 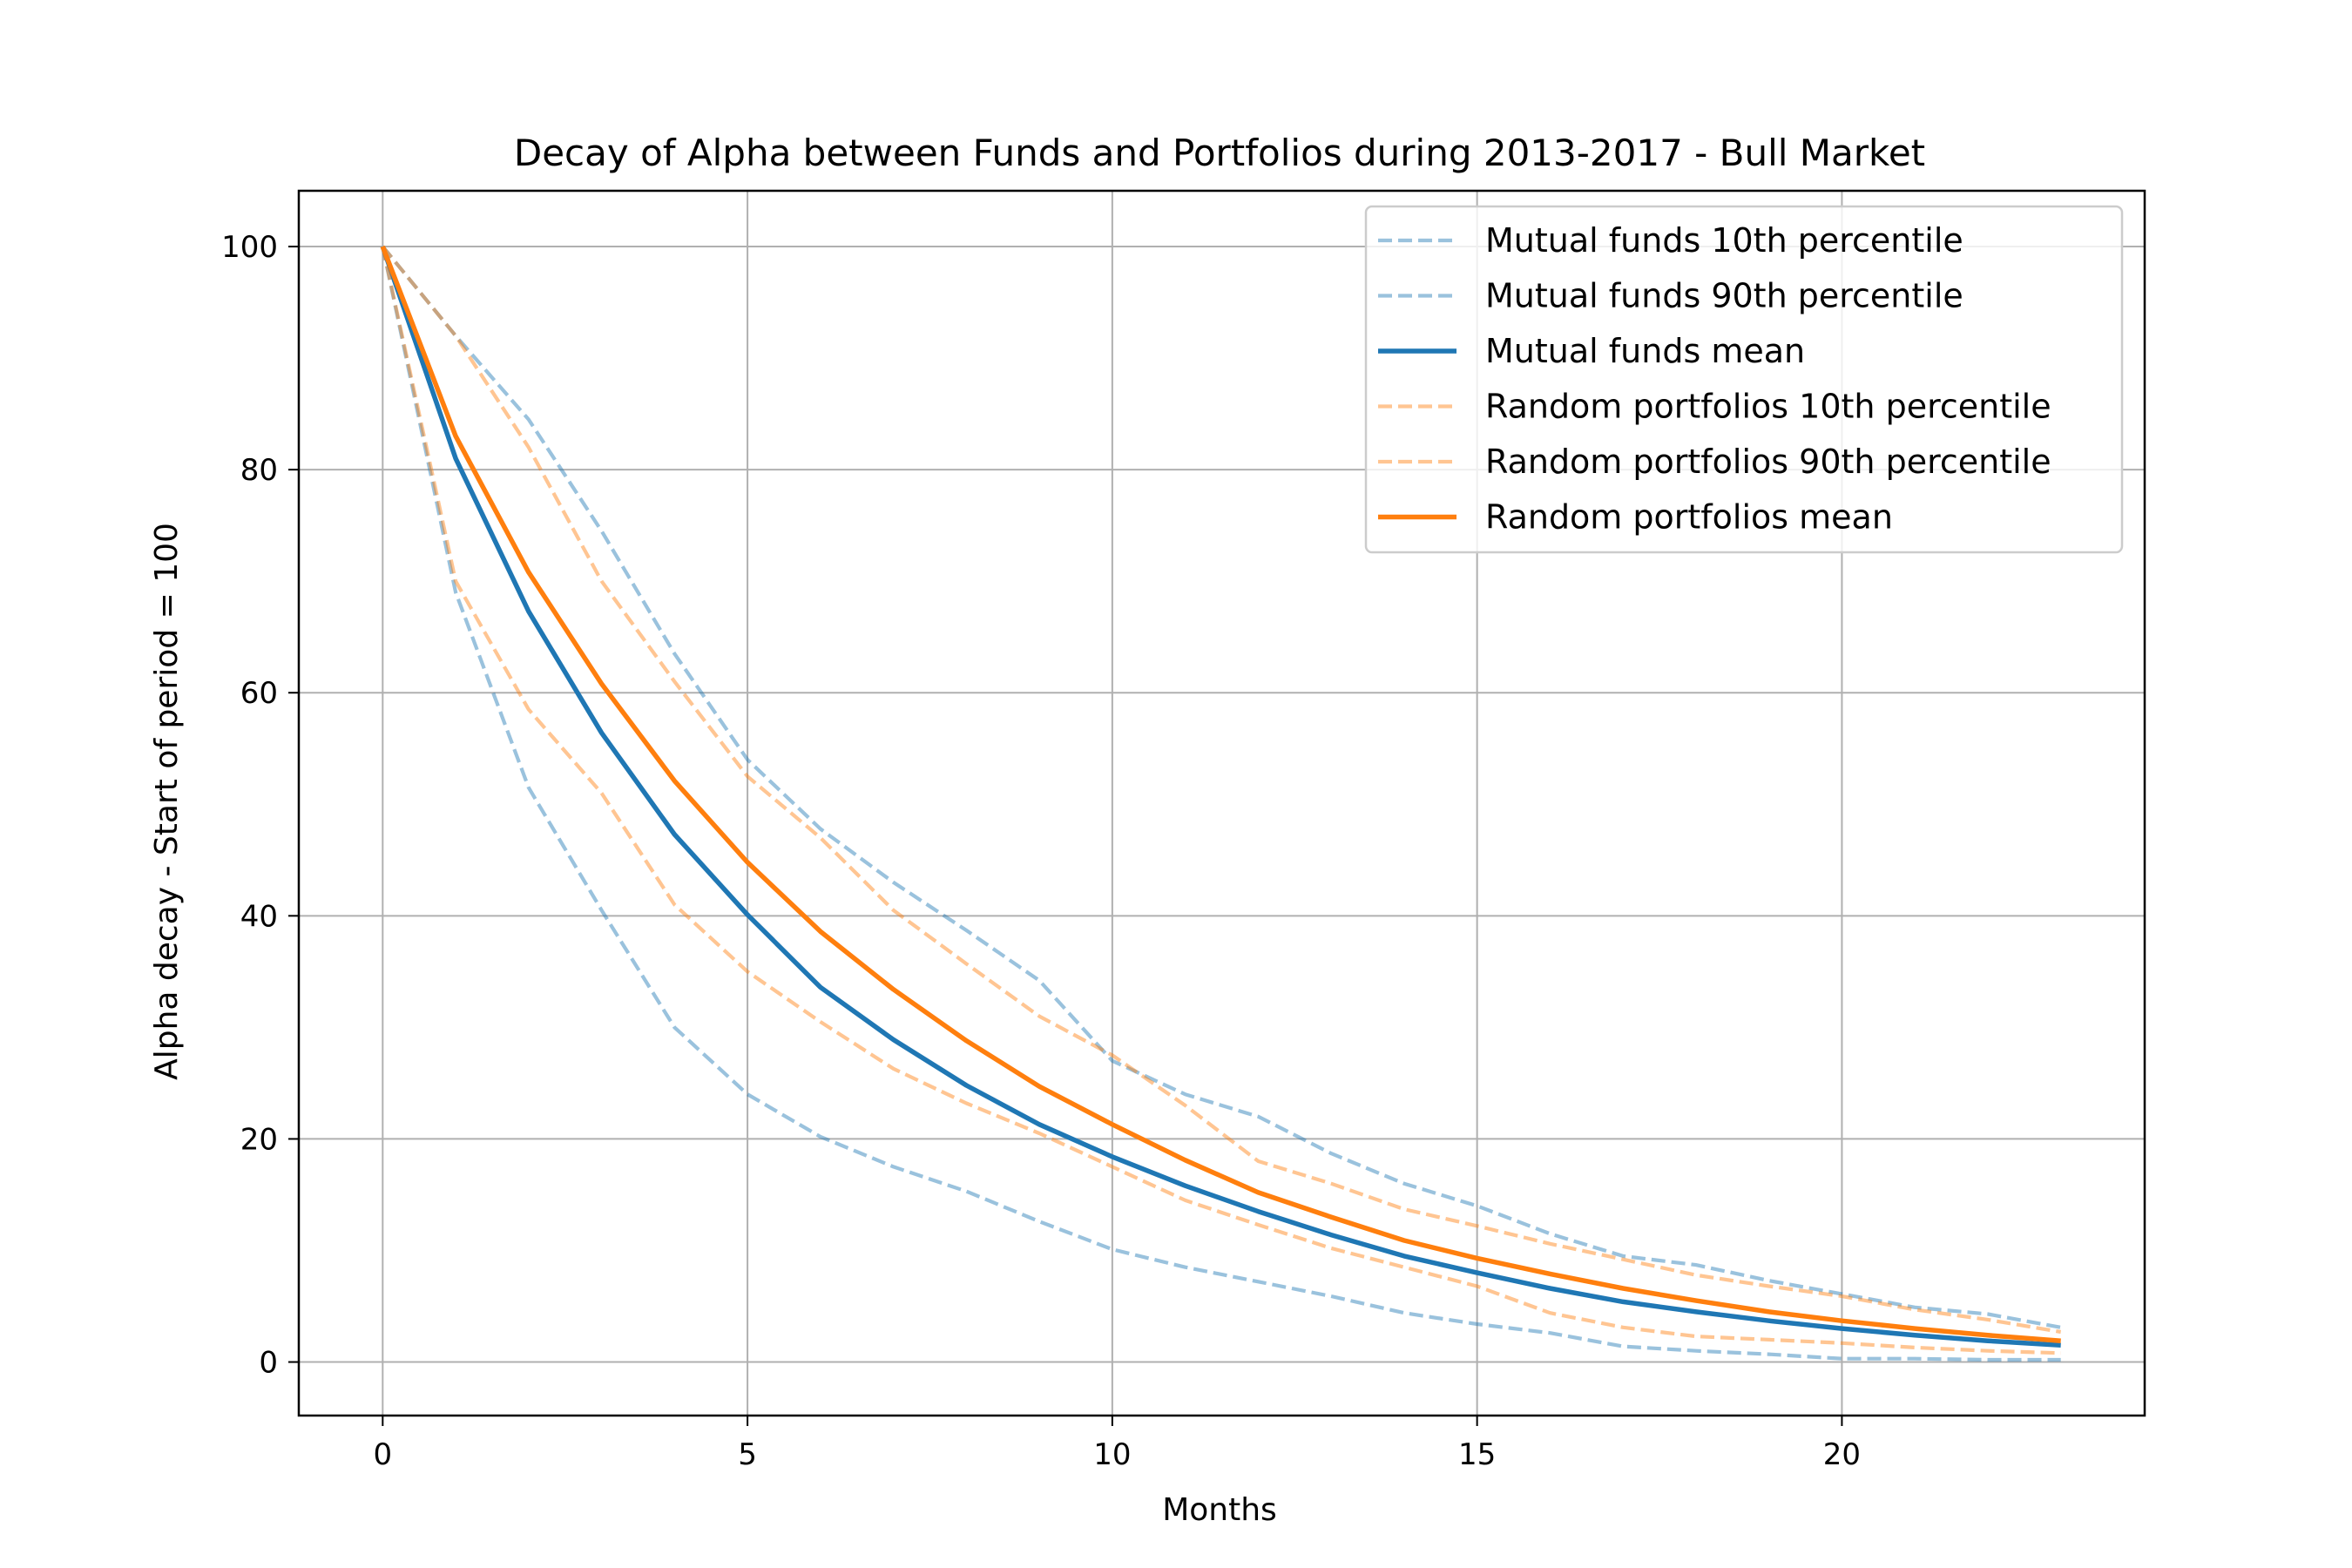 What do you see at coordinates (268, 1363) in the screenshot?
I see `y-tick-label: 0` at bounding box center [268, 1363].